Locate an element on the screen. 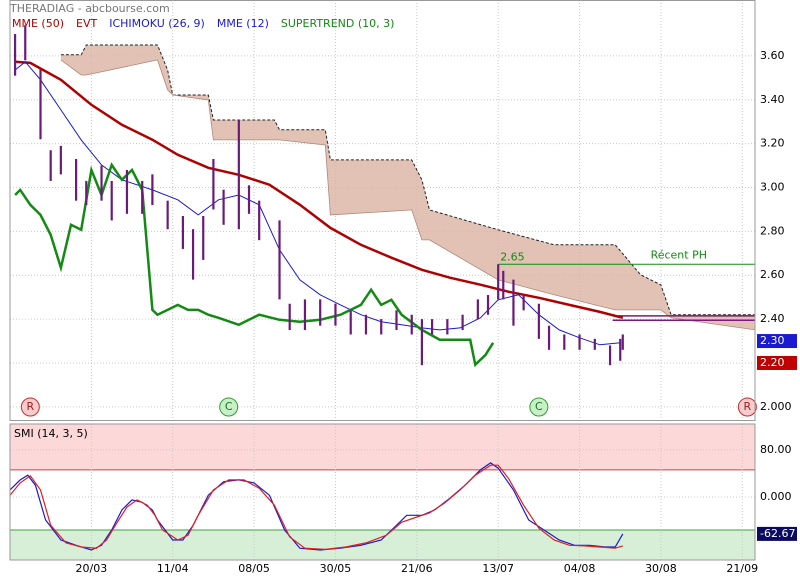  x-tick-label: 13/07 is located at coordinates (498, 568).